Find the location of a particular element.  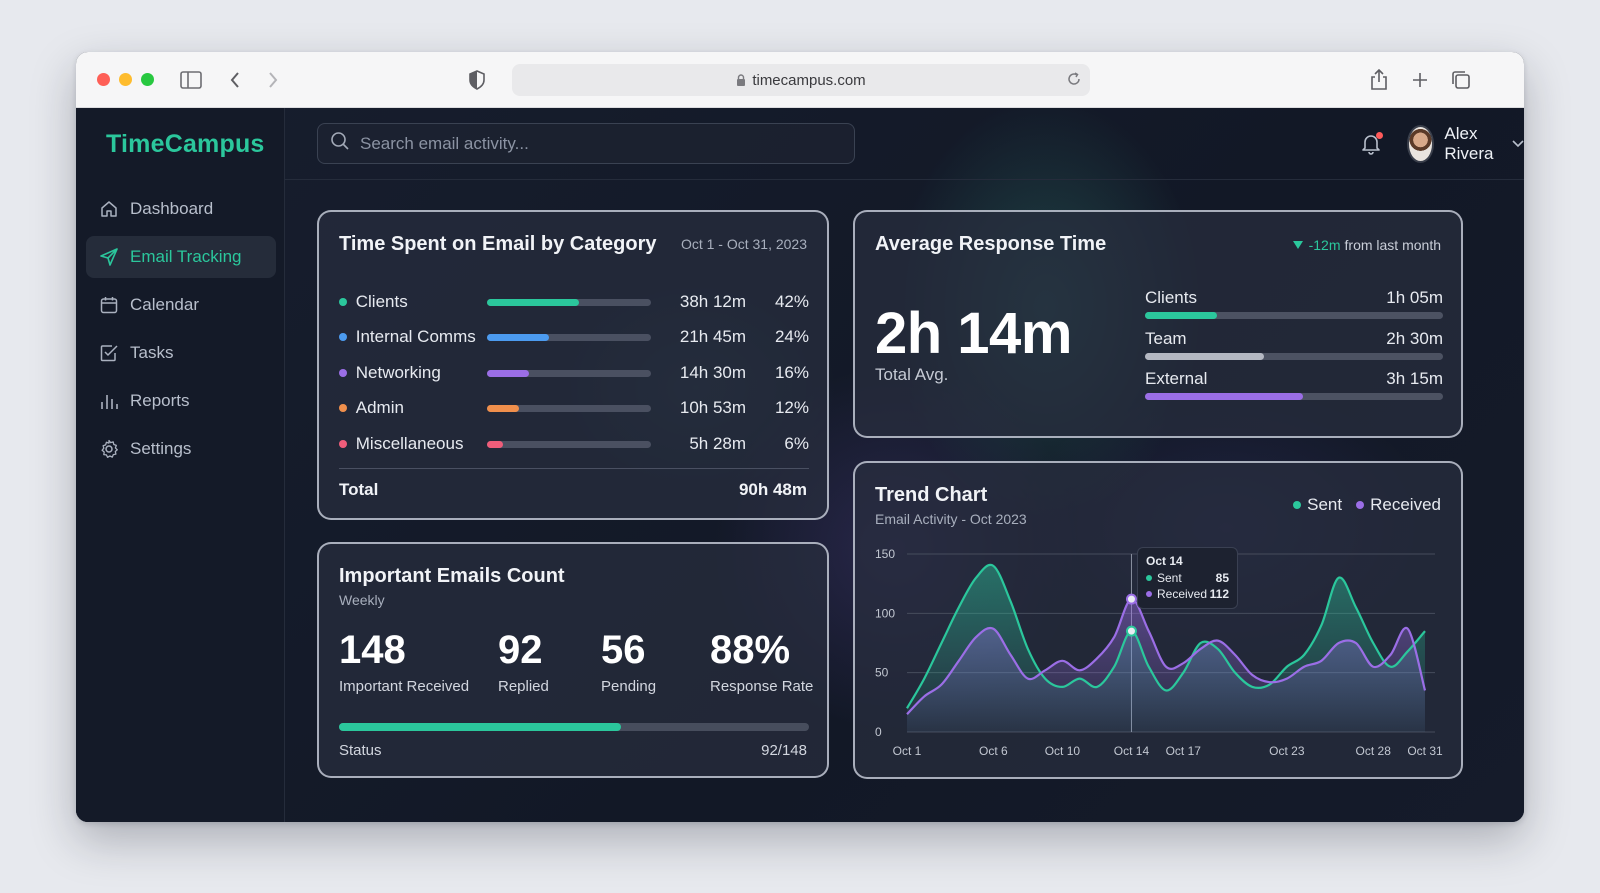

x-tick-label: Oct 31 is located at coordinates (1425, 751).